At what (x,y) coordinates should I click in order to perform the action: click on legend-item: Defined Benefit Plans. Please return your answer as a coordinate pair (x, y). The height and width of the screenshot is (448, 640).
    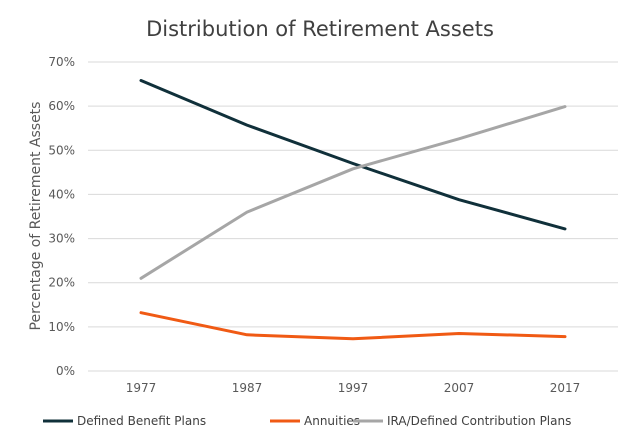
    Looking at the image, I should click on (124, 421).